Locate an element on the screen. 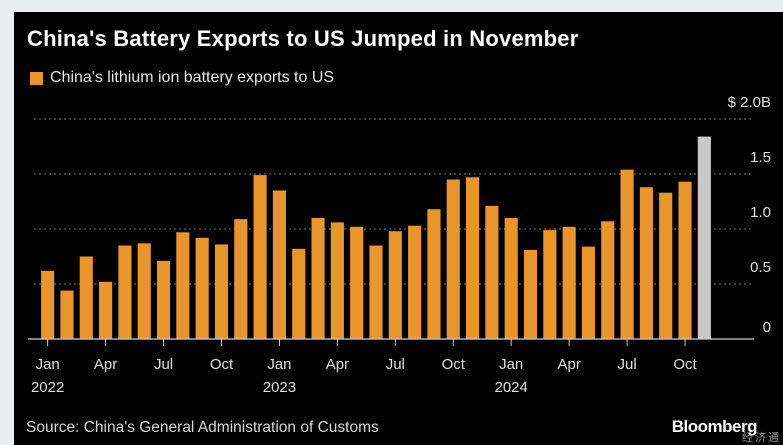 This screenshot has height=445, width=783. y-tick-label: 0.5 is located at coordinates (760, 267).